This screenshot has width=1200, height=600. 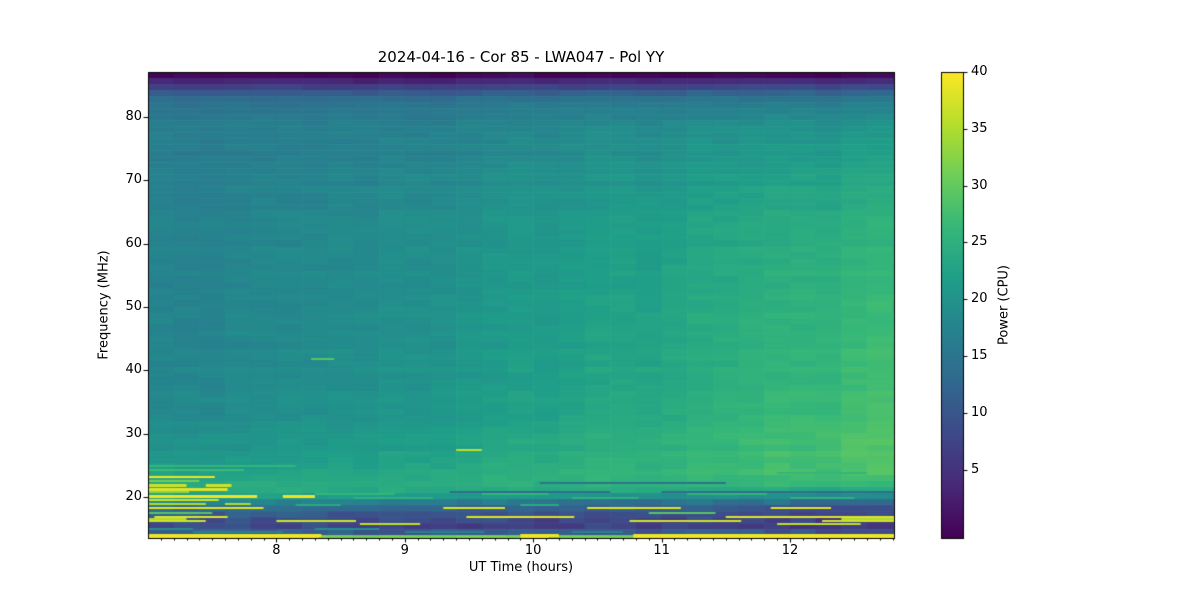 I want to click on x-tick-label: 8, so click(x=276, y=550).